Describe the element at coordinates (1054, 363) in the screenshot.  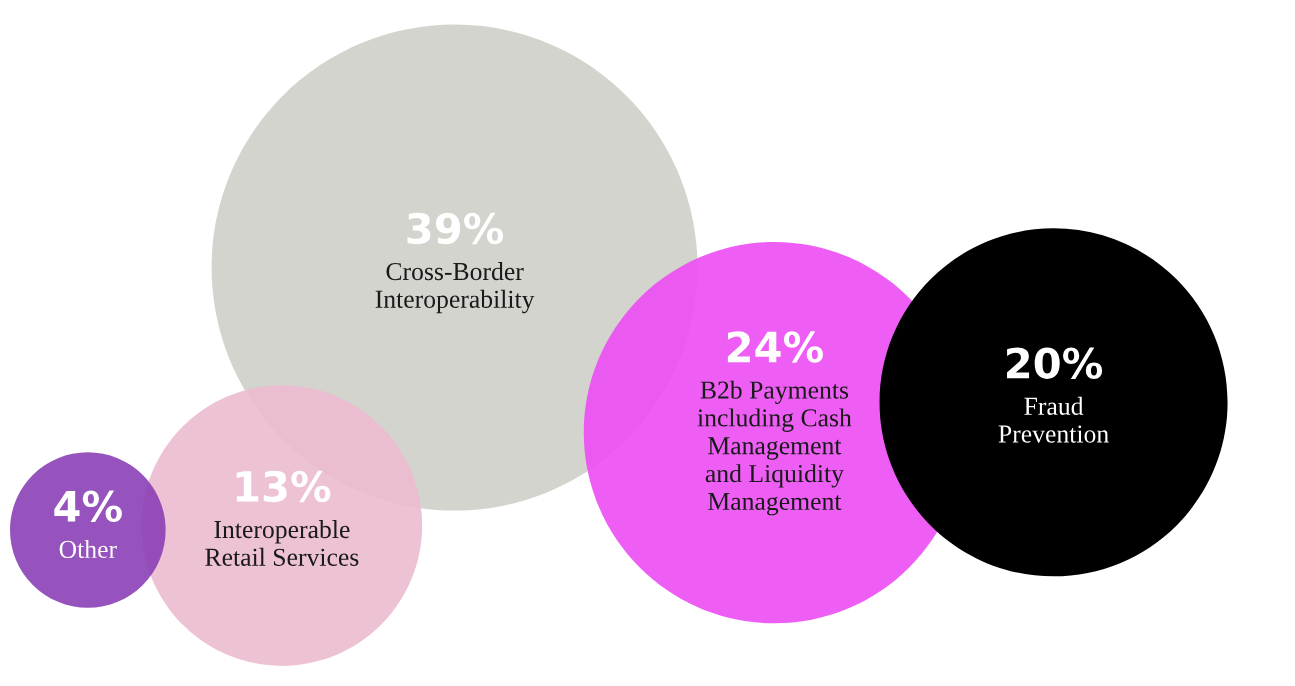
I see `data-label: 20%` at that location.